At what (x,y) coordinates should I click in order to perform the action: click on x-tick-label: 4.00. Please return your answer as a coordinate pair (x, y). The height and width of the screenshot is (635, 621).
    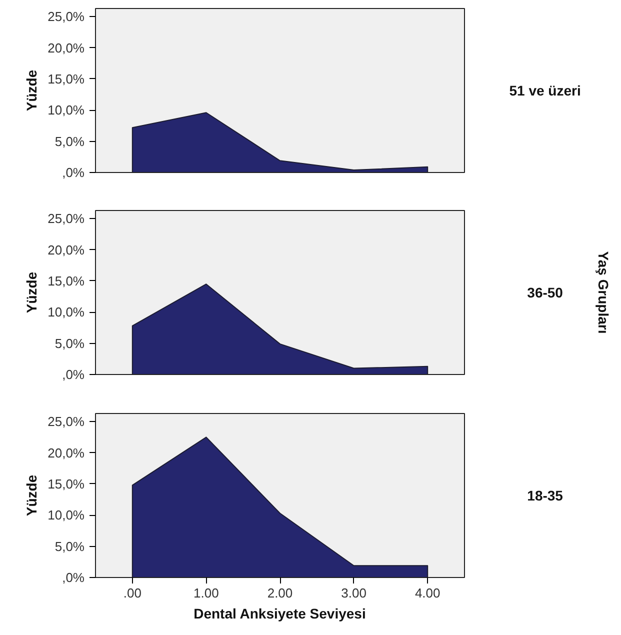
    Looking at the image, I should click on (427, 593).